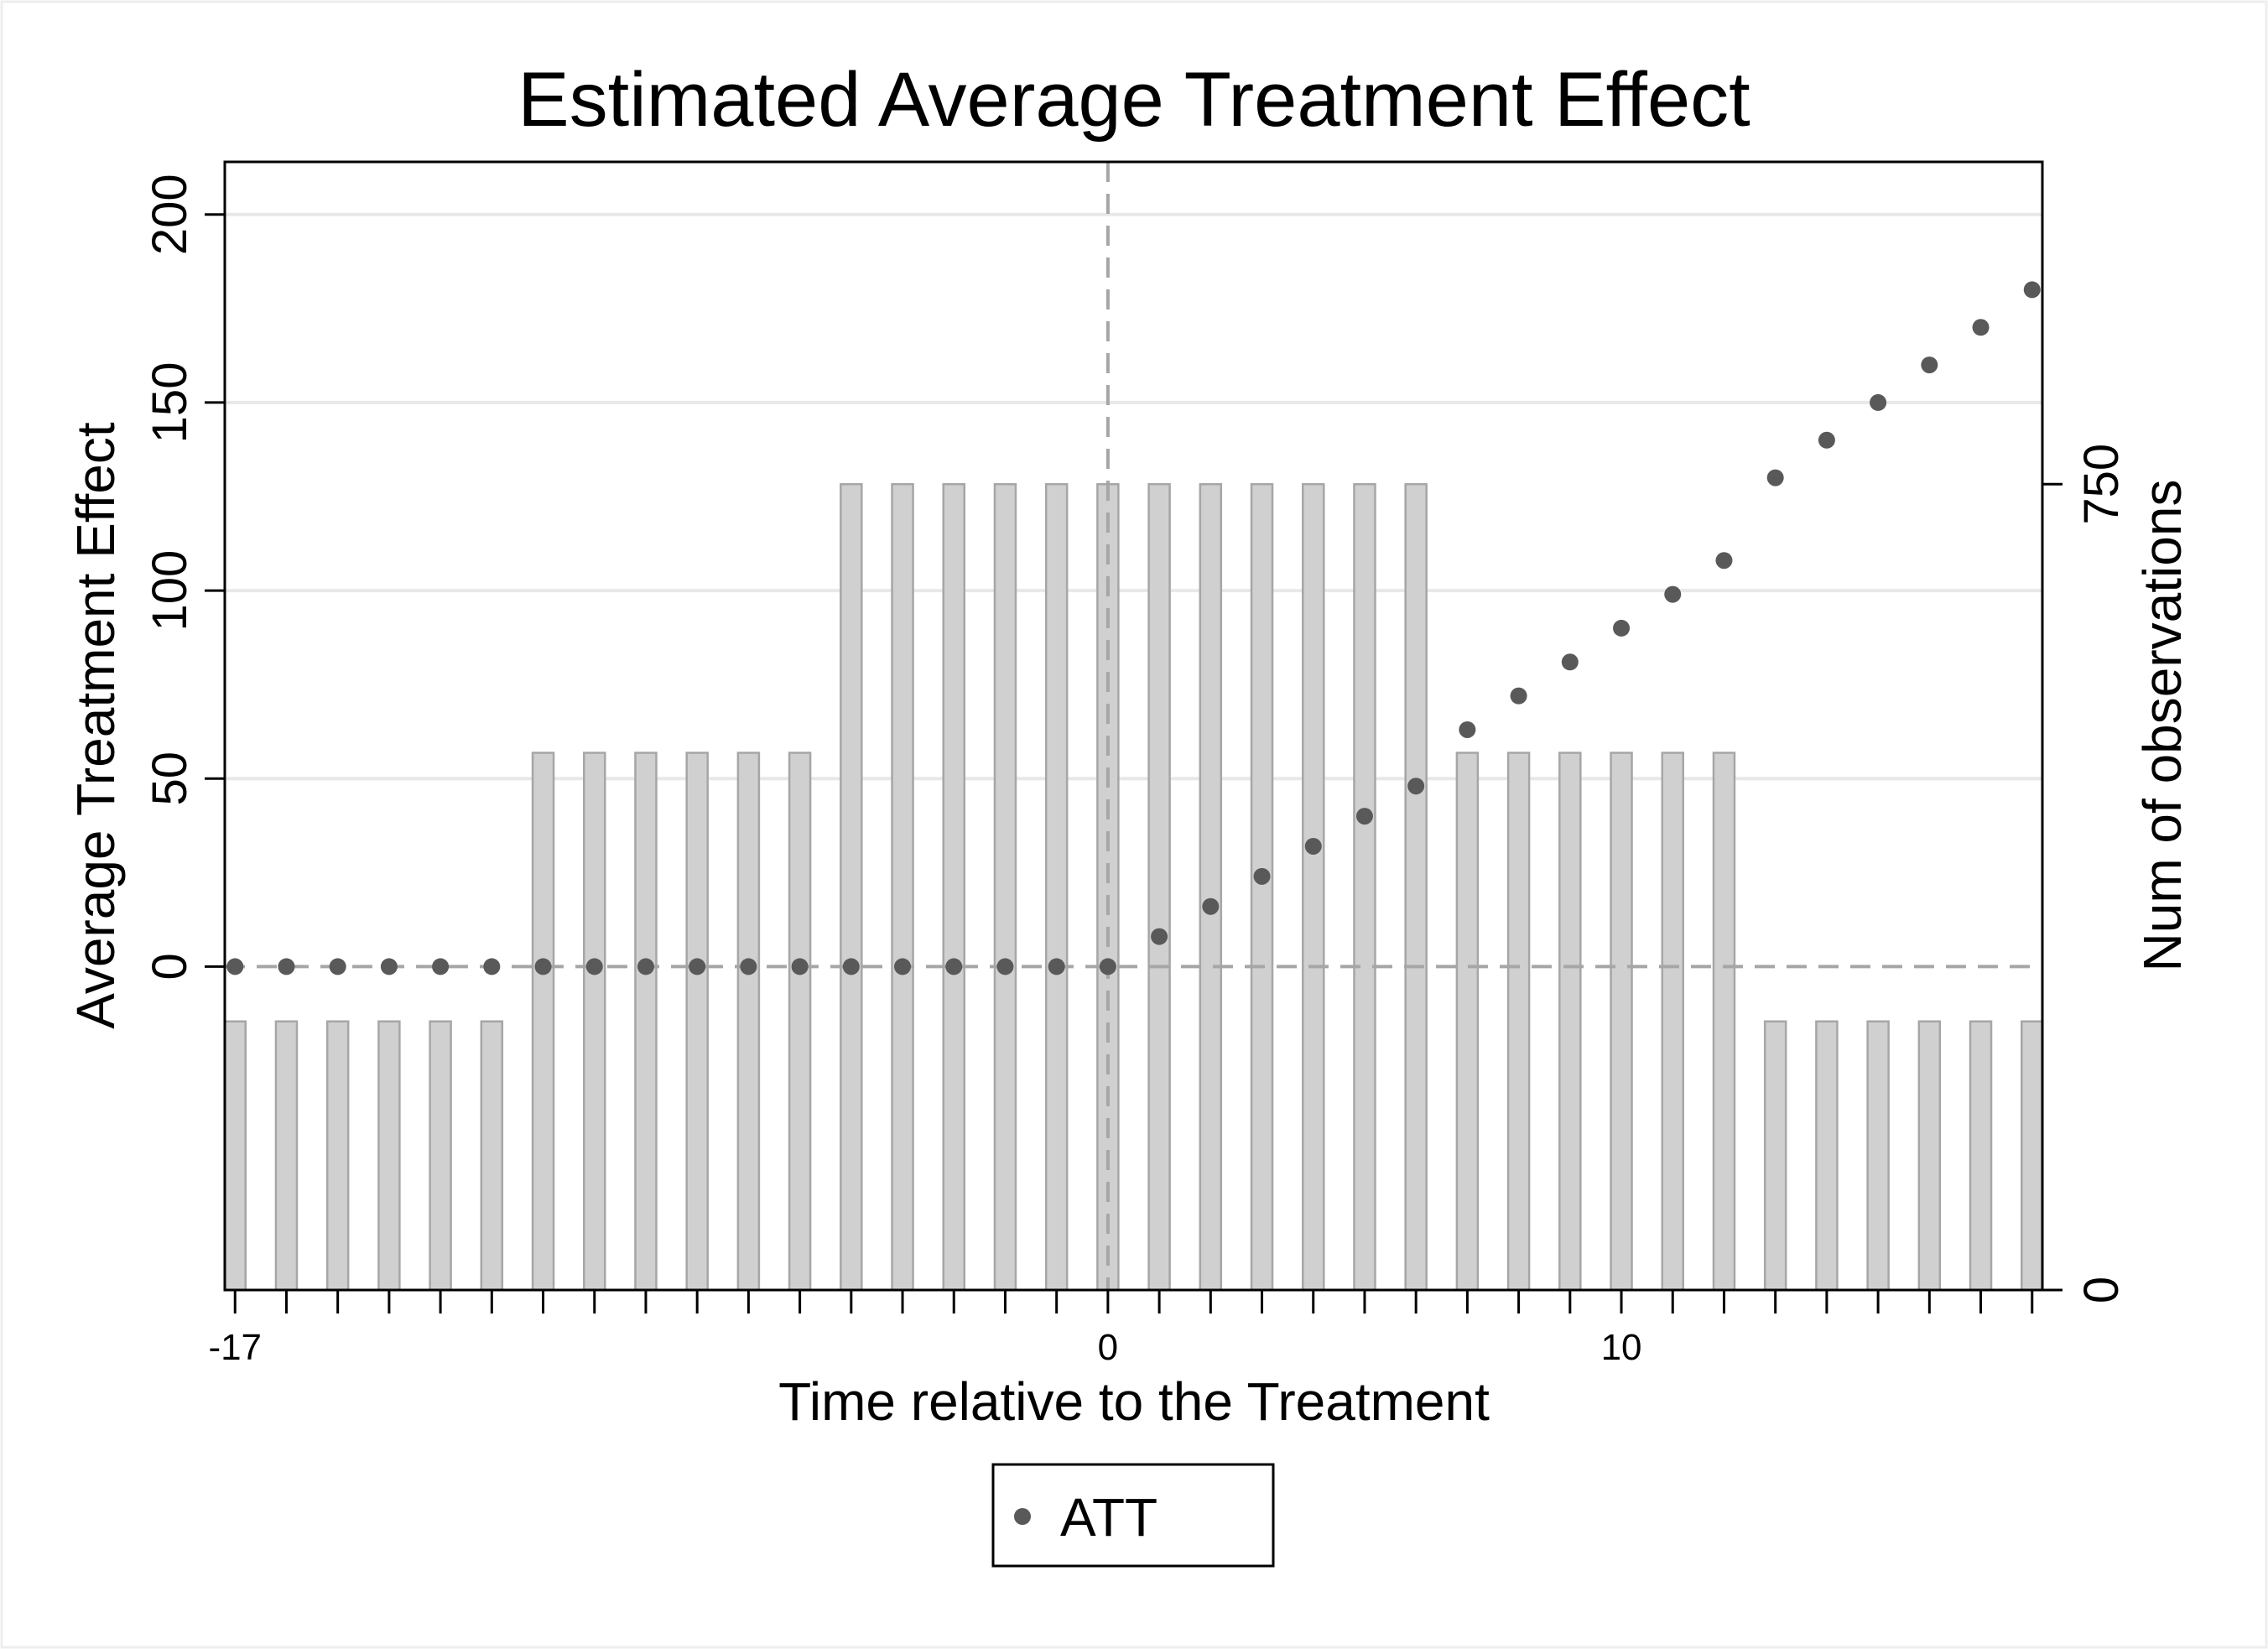  Describe the element at coordinates (170, 591) in the screenshot. I see `y-tick-label: 100` at that location.